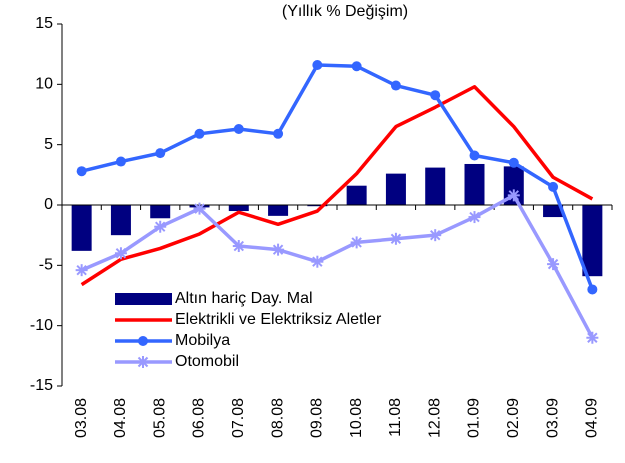 This screenshot has width=625, height=463. Describe the element at coordinates (159, 418) in the screenshot. I see `x-tick-label: 05.08` at that location.